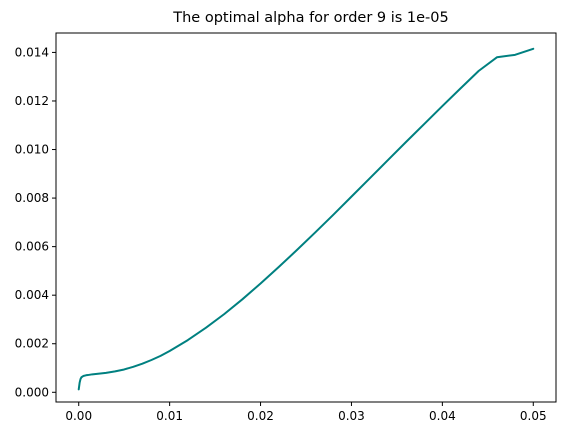 The height and width of the screenshot is (435, 568). Describe the element at coordinates (35, 222) in the screenshot. I see `y-axis: 0.000 0.002 0.004 0.006 0.008 0.010 0.012 0.014` at that location.